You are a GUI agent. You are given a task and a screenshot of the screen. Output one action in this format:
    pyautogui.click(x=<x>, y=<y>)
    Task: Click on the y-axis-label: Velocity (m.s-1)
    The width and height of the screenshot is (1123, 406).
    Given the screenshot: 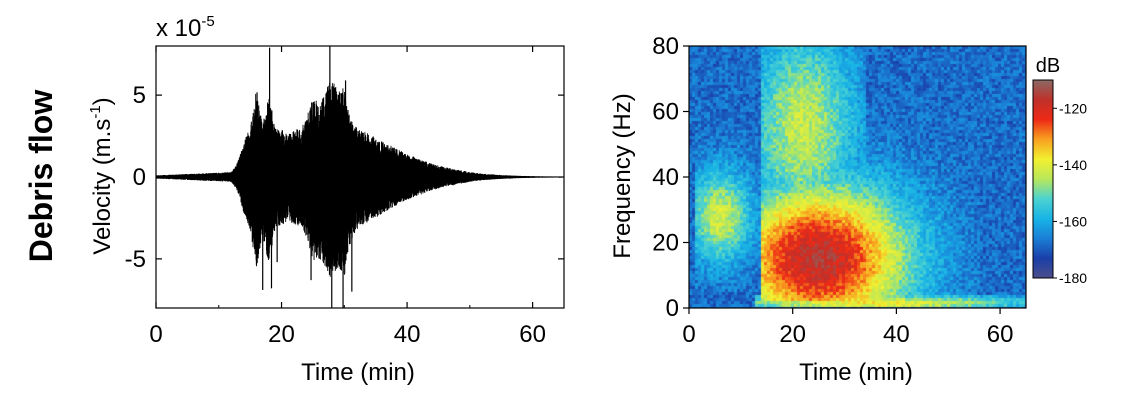 What is the action you would take?
    pyautogui.click(x=101, y=175)
    